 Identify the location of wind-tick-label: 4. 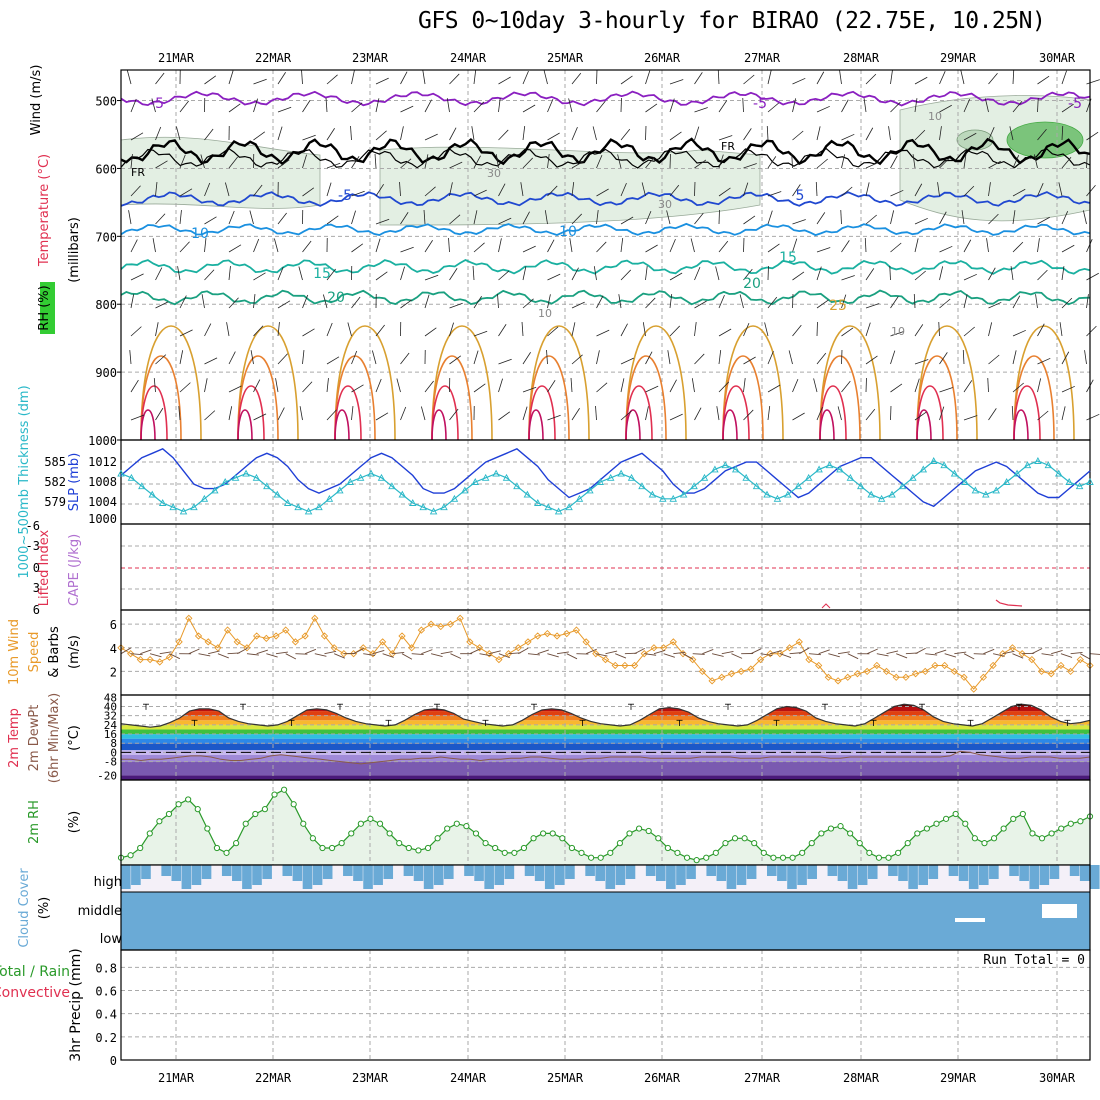
(113, 649).